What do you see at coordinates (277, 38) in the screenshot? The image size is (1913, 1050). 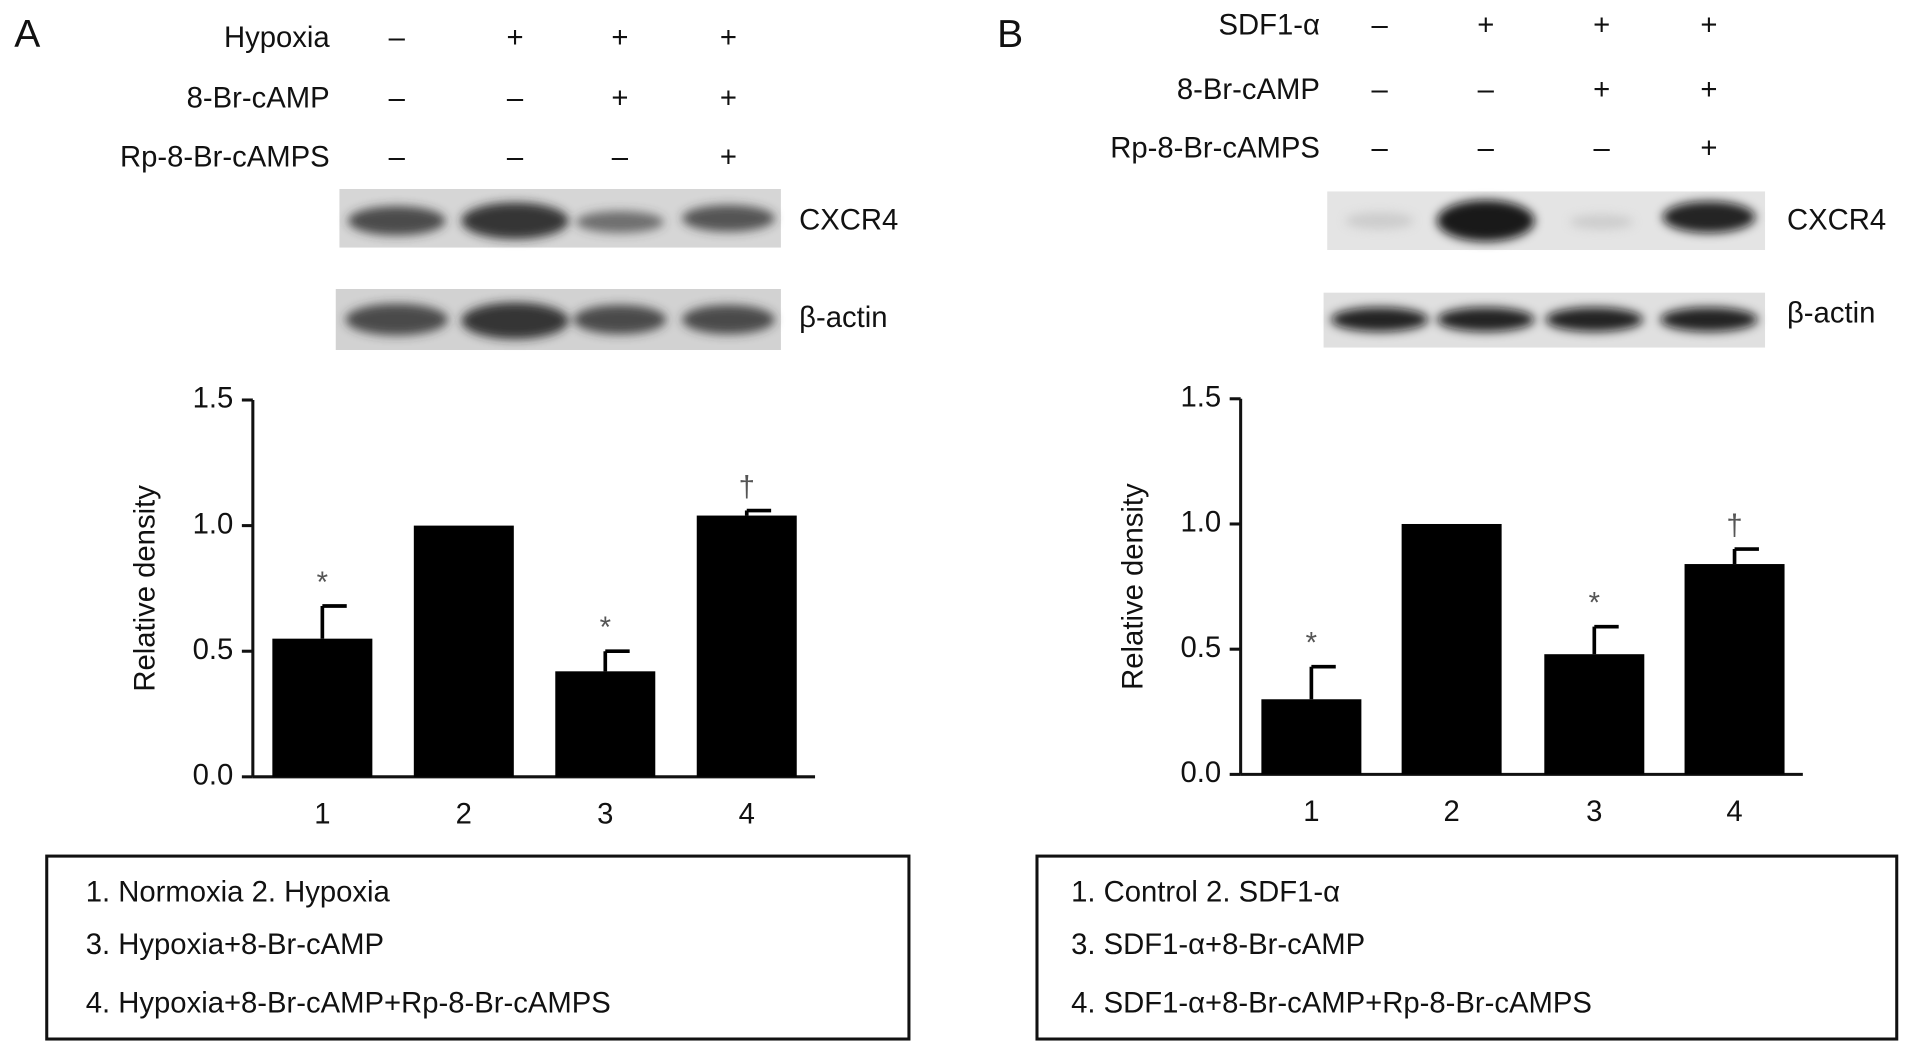 I see `treatment-label: Hypoxia` at bounding box center [277, 38].